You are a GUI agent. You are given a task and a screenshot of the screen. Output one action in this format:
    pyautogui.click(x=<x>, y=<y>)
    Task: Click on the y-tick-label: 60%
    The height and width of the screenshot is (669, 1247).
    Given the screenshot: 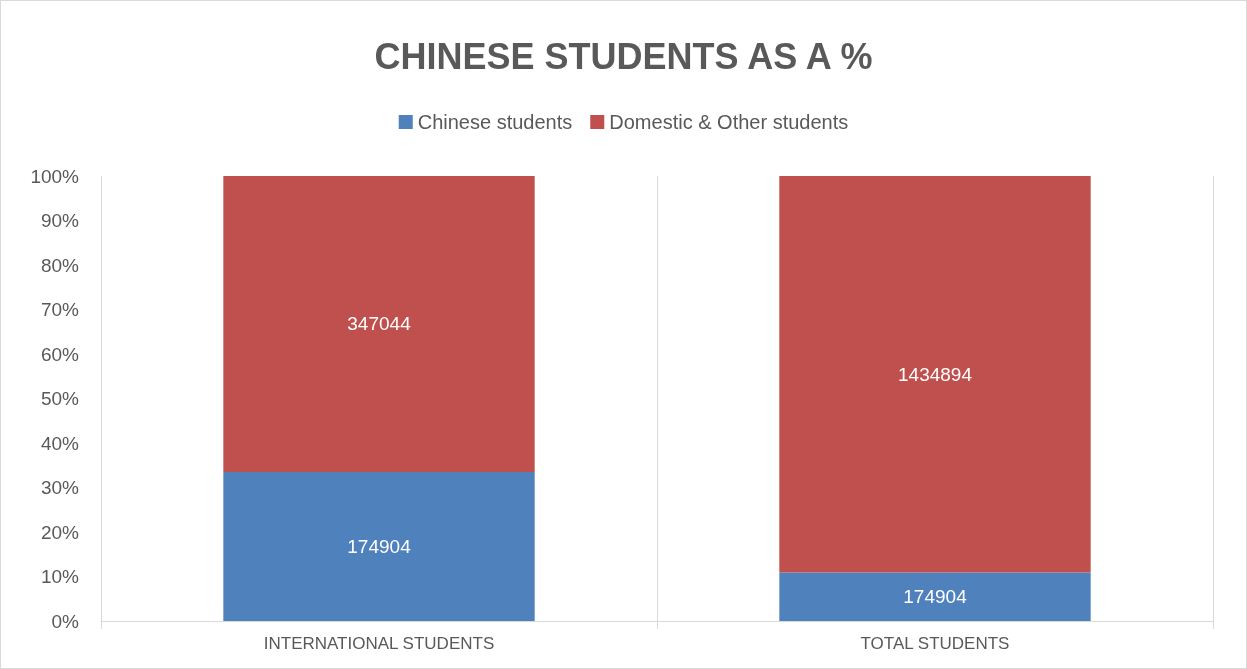 What is the action you would take?
    pyautogui.click(x=60, y=354)
    